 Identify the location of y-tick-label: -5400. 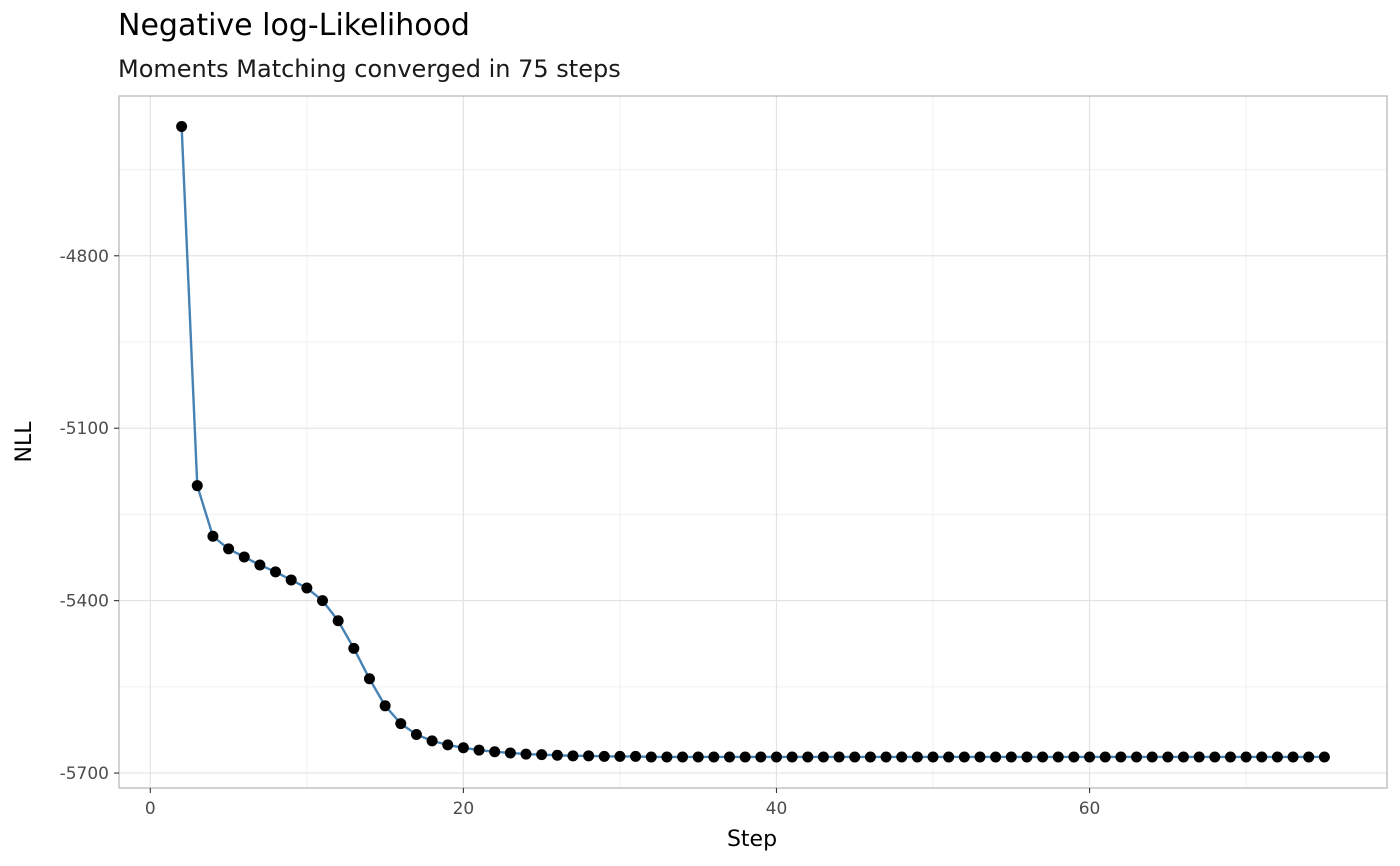
(84, 602).